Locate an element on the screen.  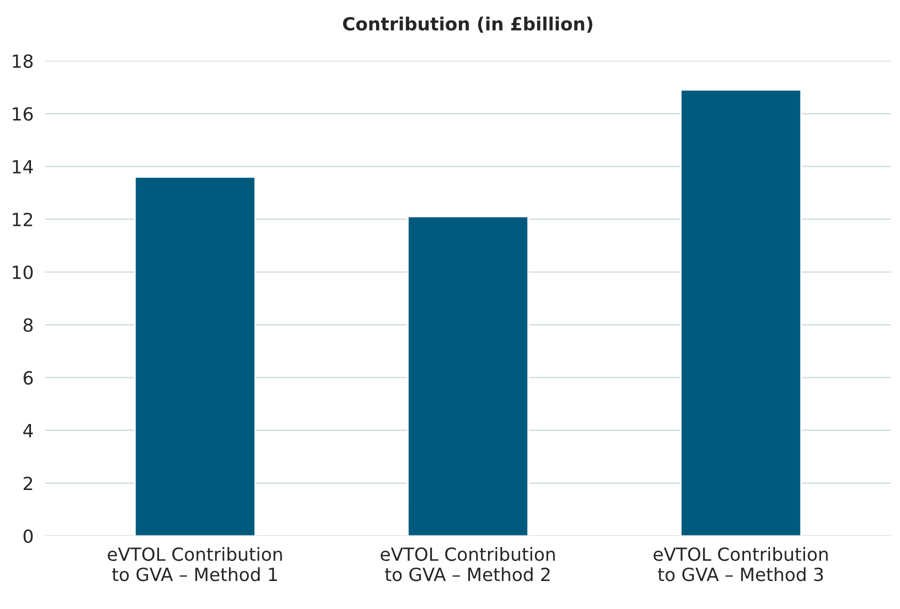
y-tick-label: 10 is located at coordinates (22, 272).